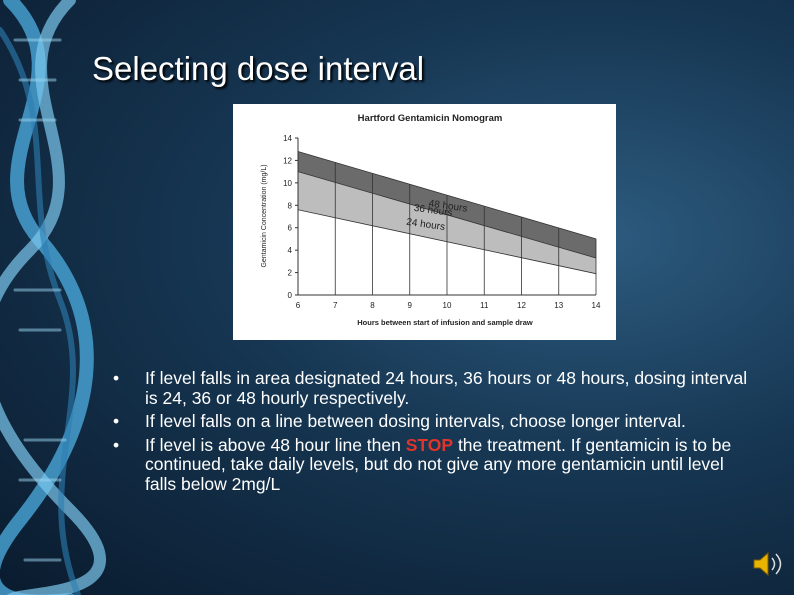 The height and width of the screenshot is (595, 794). What do you see at coordinates (372, 305) in the screenshot?
I see `x-tick-label: 8` at bounding box center [372, 305].